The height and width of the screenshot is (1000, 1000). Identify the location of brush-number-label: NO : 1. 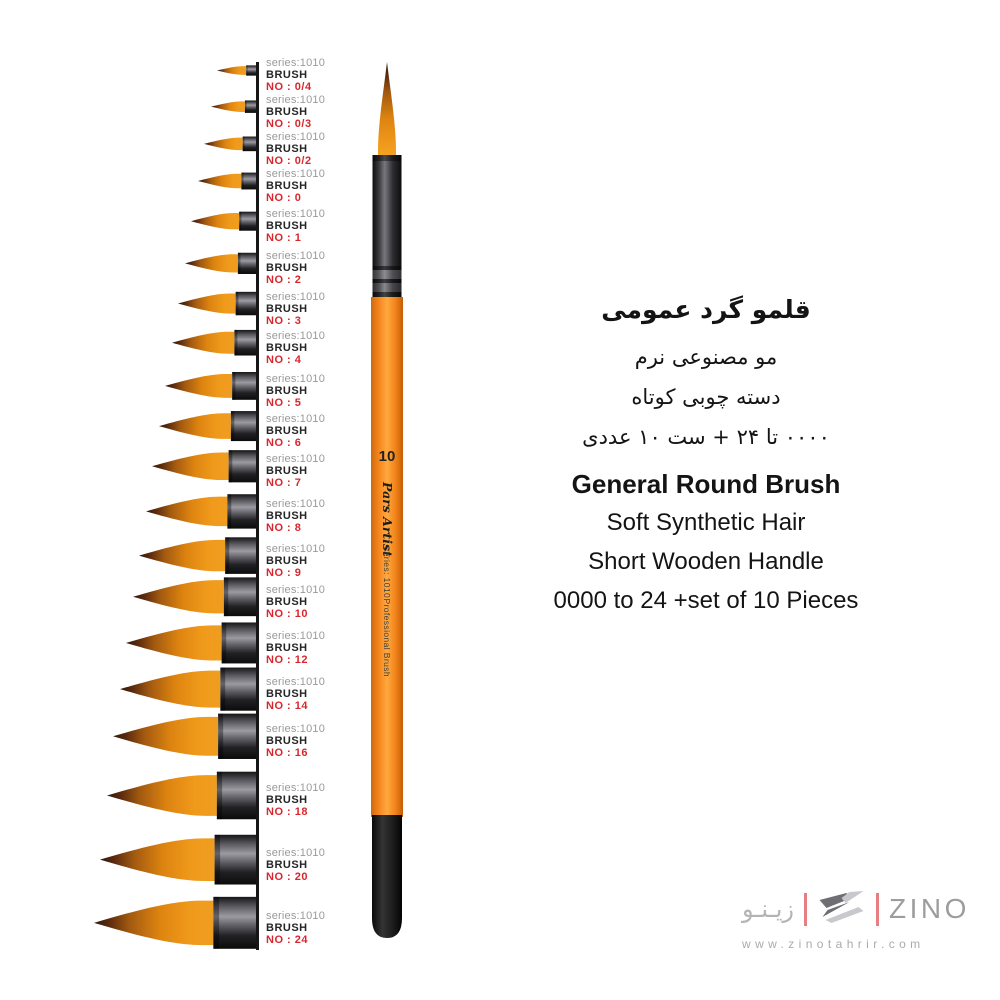
(284, 238).